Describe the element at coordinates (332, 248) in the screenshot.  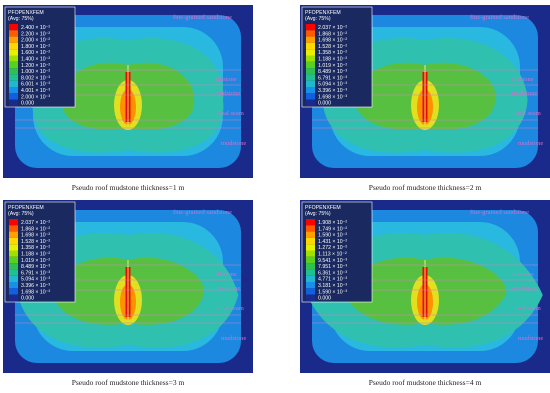
I see `legend-value: 1.272 × 10⁻²` at that location.